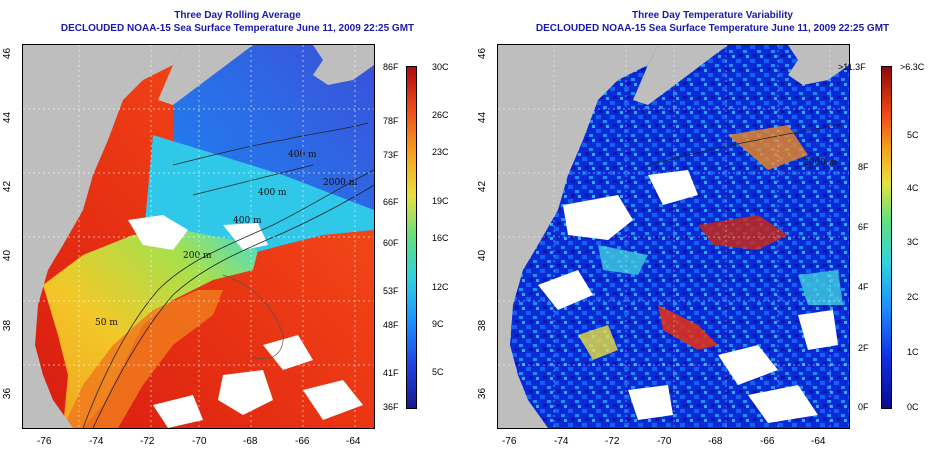 This screenshot has height=475, width=950. Describe the element at coordinates (106, 323) in the screenshot. I see `contour-label: 50 m` at that location.